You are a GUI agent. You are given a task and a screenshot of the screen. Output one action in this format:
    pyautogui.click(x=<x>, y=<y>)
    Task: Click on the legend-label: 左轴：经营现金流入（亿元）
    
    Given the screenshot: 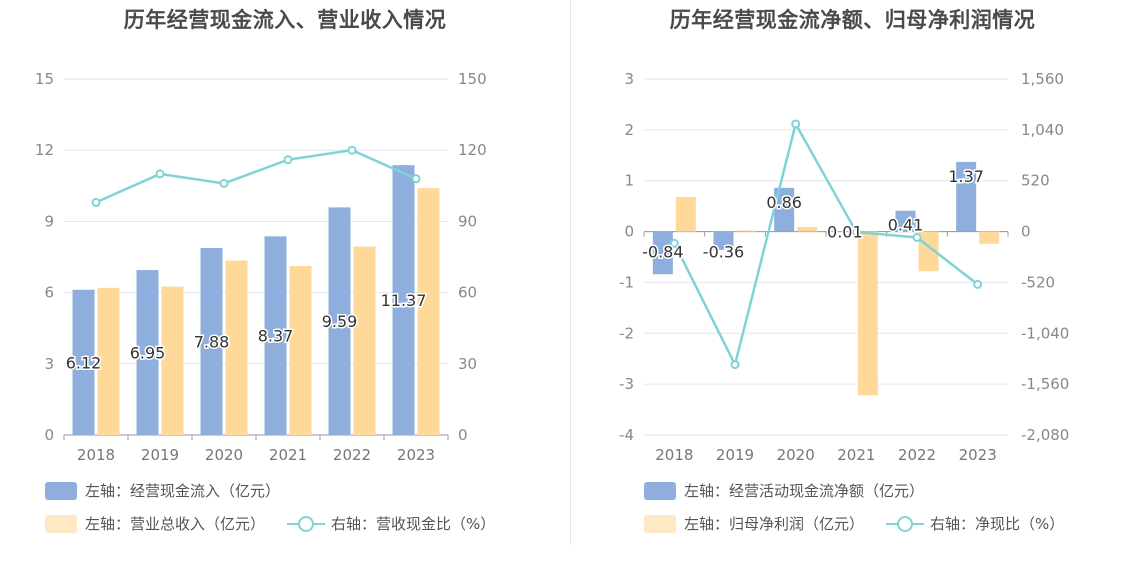 What is the action you would take?
    pyautogui.click(x=183, y=491)
    